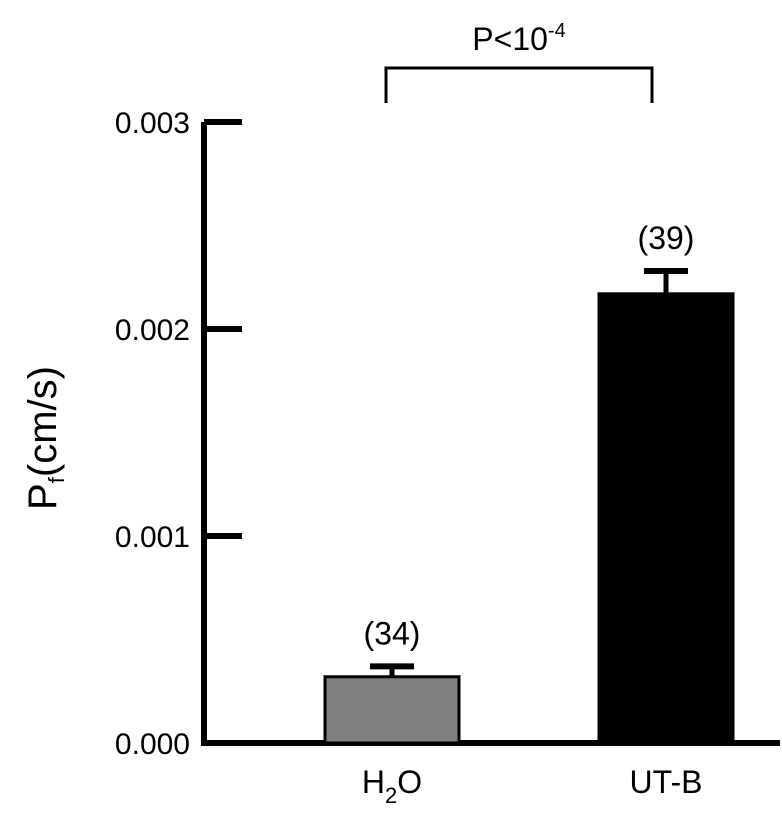 This screenshot has height=824, width=782. What do you see at coordinates (178, 434) in the screenshot?
I see `y-ticks: 0.000 0.001 0.002 0.003` at bounding box center [178, 434].